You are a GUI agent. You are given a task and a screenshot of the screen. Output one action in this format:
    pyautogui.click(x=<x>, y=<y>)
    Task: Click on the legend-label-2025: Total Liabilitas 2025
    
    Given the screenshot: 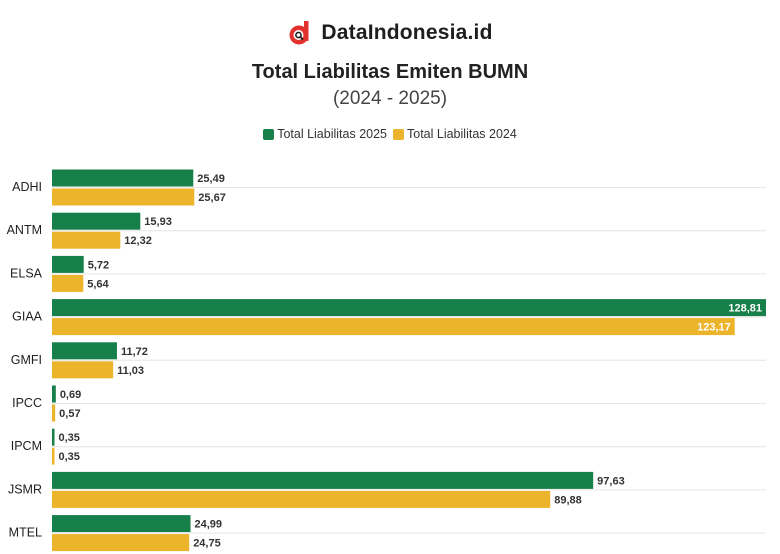 What is the action you would take?
    pyautogui.click(x=332, y=134)
    